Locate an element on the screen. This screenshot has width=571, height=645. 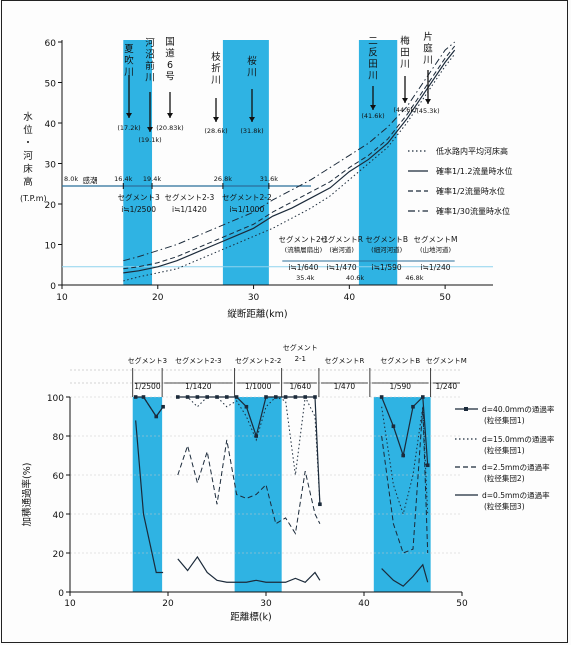
upper-y-tick-label: 10 is located at coordinates (51, 247).